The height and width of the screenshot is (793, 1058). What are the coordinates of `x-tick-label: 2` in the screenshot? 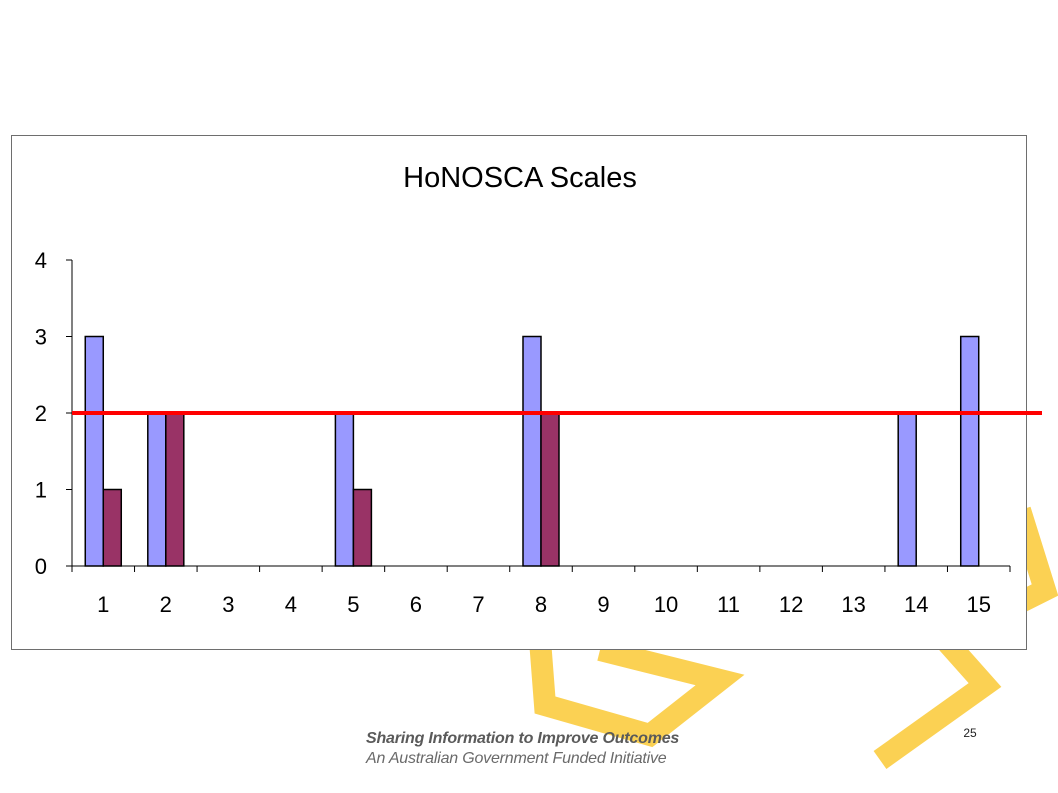 It's located at (166, 604).